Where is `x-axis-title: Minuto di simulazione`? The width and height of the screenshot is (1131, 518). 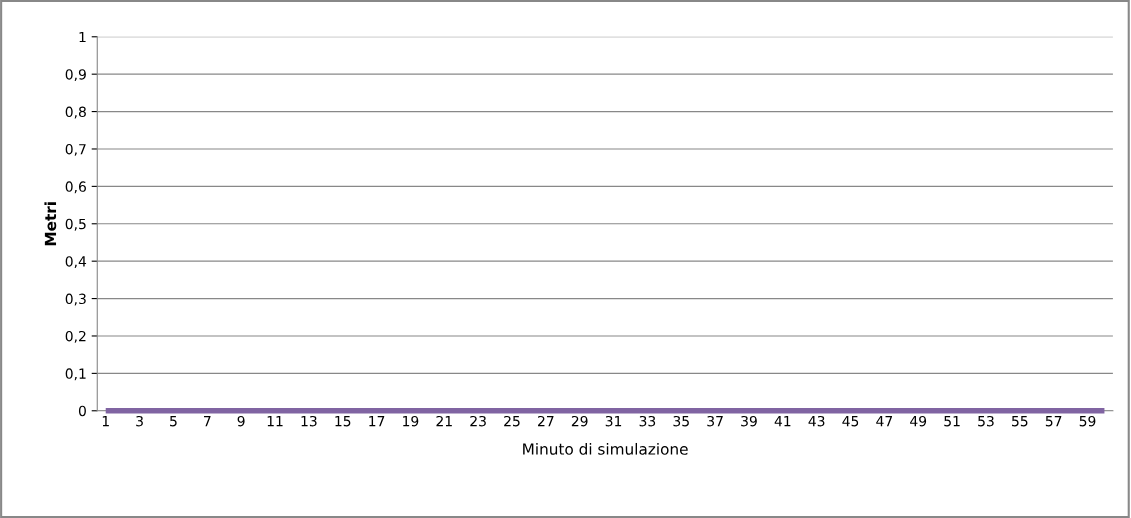 x-axis-title: Minuto di simulazione is located at coordinates (605, 448).